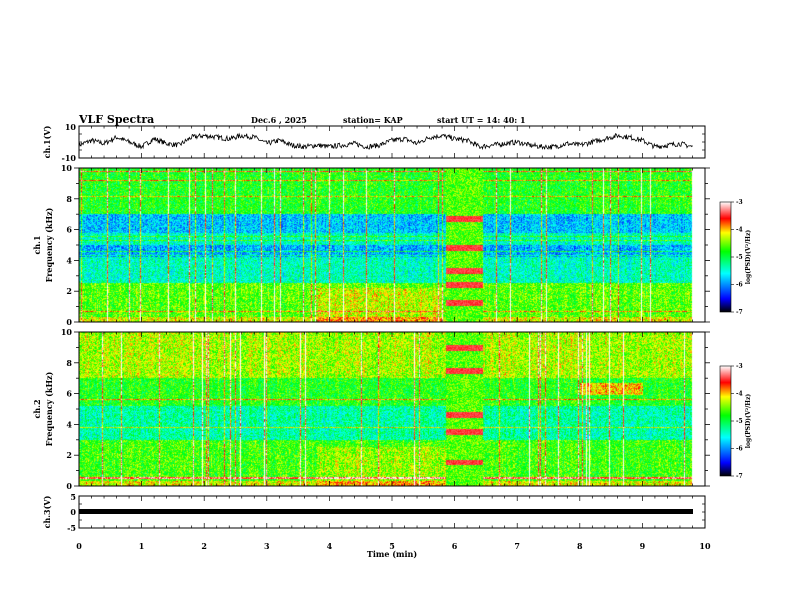  I want to click on ch2-freq-ytick-label: 0, so click(69, 486).